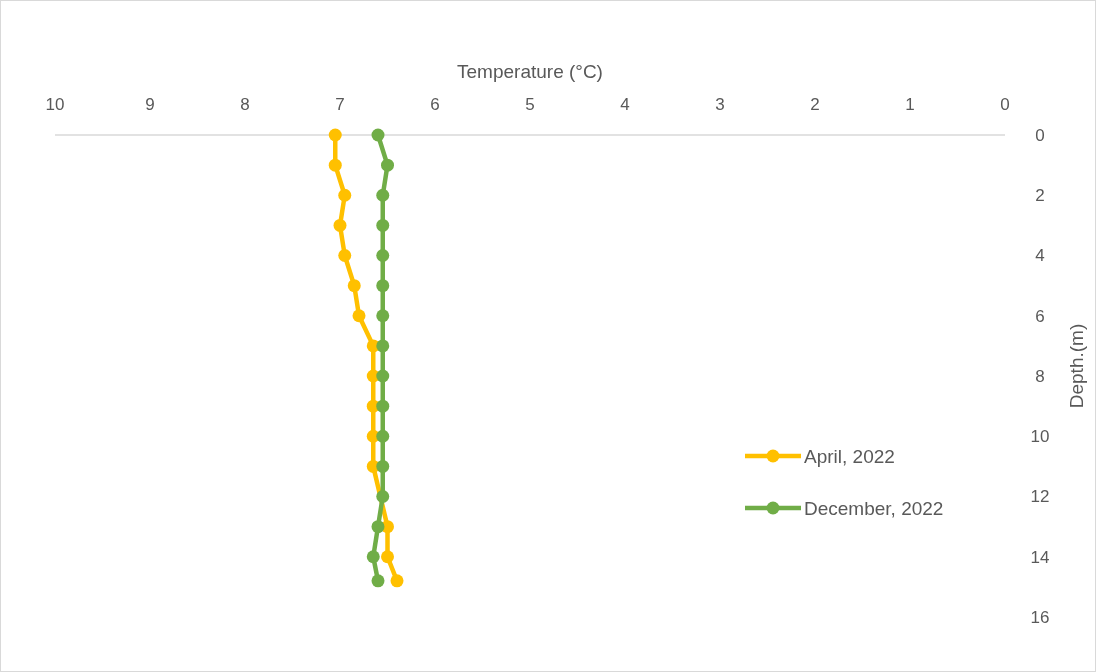 The image size is (1096, 672). Describe the element at coordinates (245, 104) in the screenshot. I see `x-tick-label: 8` at that location.